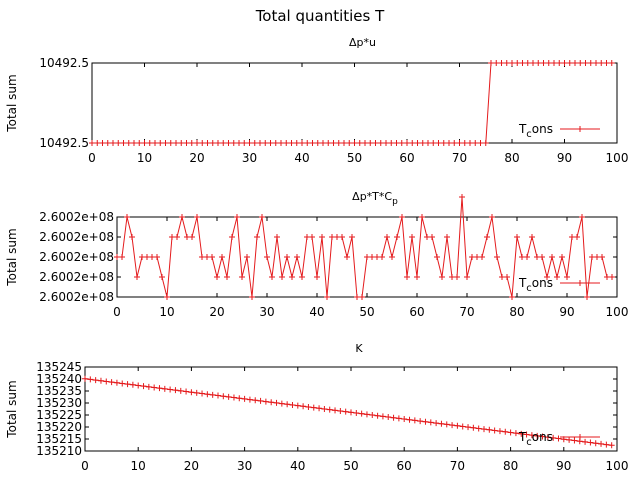  What do you see at coordinates (76, 297) in the screenshot?
I see `y-tick-label: 2.6002e+08` at bounding box center [76, 297].